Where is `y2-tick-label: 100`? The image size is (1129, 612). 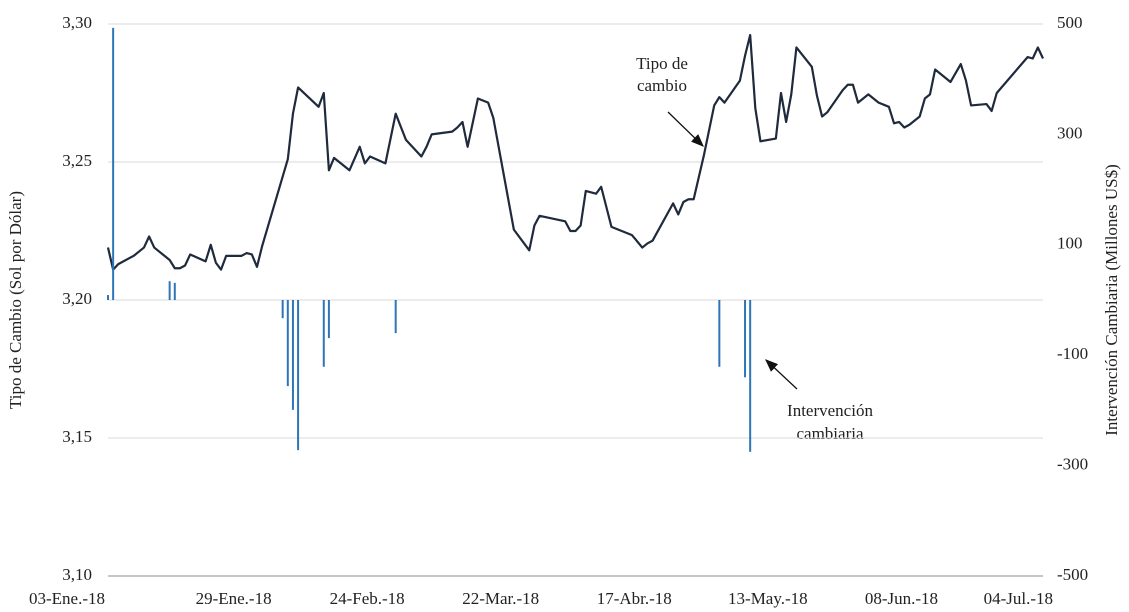
y2-tick-label: 100 is located at coordinates (1070, 243).